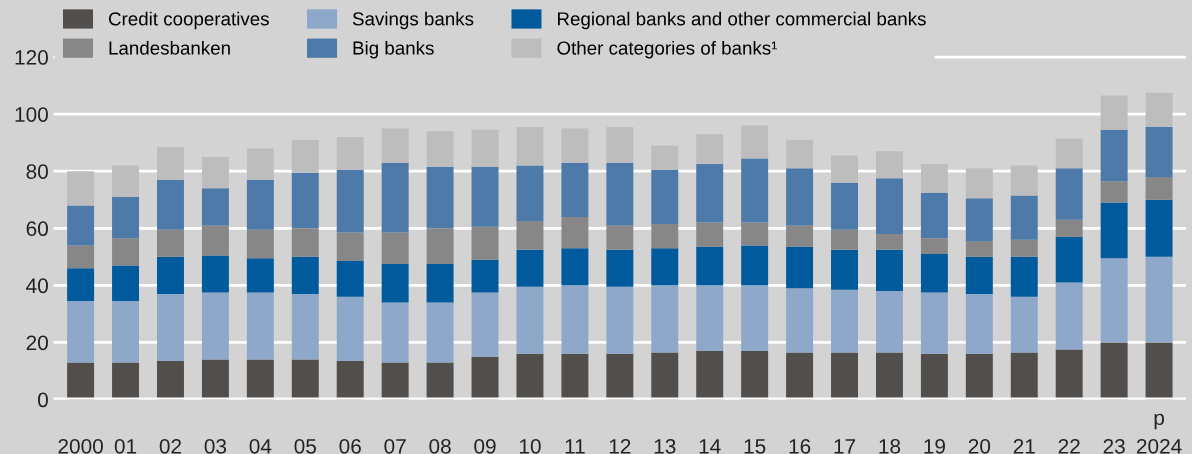  I want to click on x-tick-label: 19, so click(934, 446).